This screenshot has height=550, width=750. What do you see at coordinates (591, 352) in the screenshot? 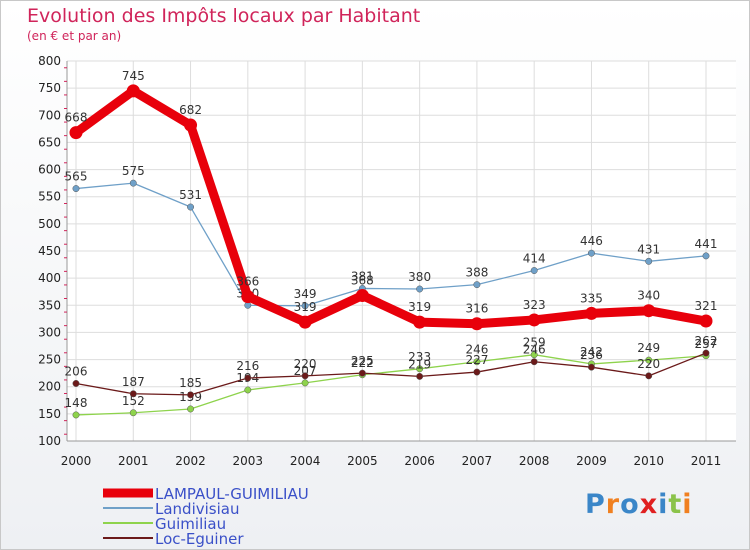
I see `data-label: 242` at bounding box center [591, 352].